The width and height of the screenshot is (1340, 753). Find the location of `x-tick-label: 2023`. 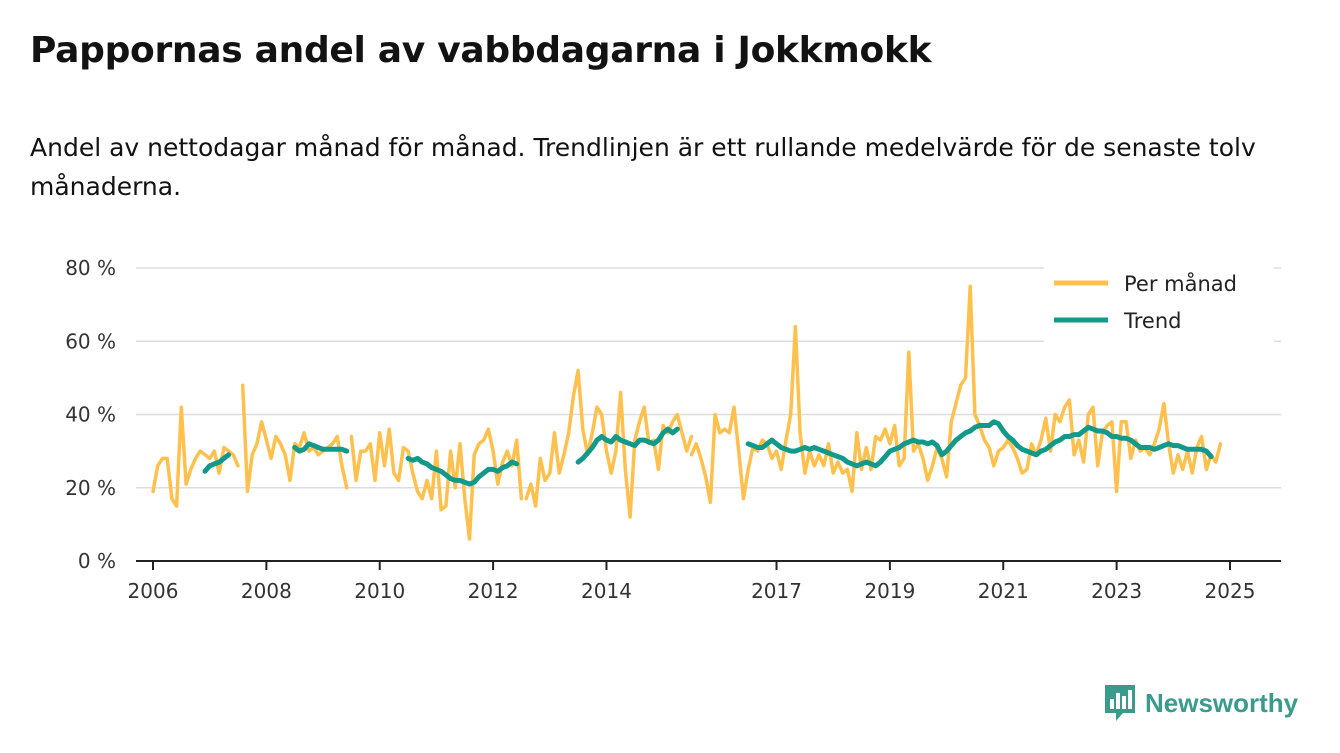

x-tick-label: 2023 is located at coordinates (1116, 591).